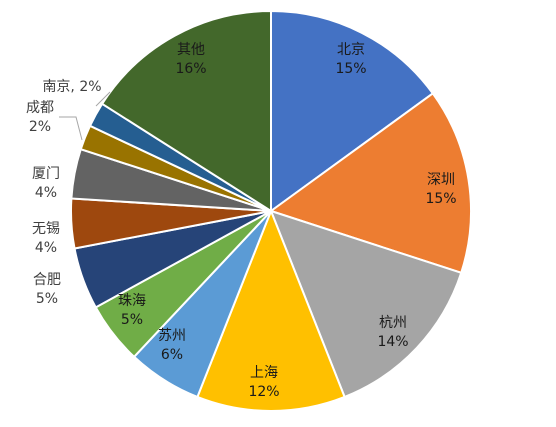 The height and width of the screenshot is (427, 556). I want to click on slice-category-label: 厦门, so click(46, 174).